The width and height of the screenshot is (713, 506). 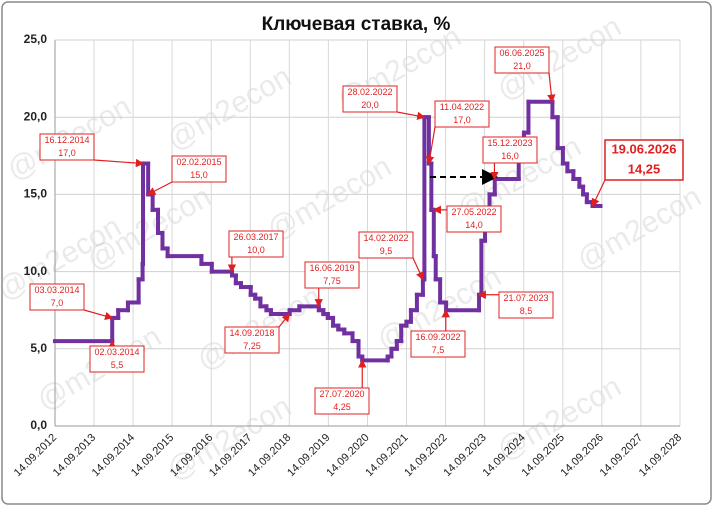 I want to click on annotation-date: 16.06.2019, so click(x=331, y=268).